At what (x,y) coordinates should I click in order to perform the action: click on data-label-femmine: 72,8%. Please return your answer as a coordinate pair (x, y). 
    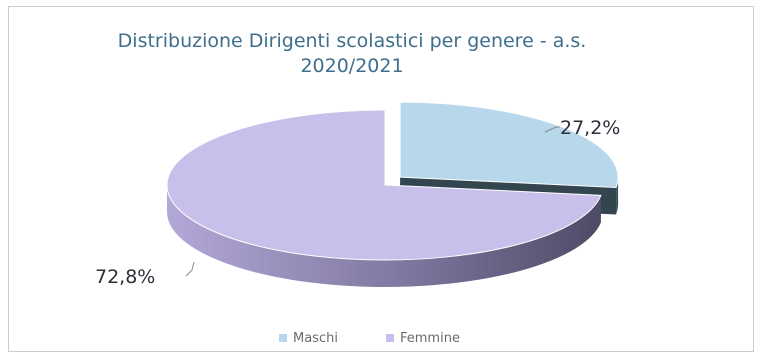
    Looking at the image, I should click on (125, 277).